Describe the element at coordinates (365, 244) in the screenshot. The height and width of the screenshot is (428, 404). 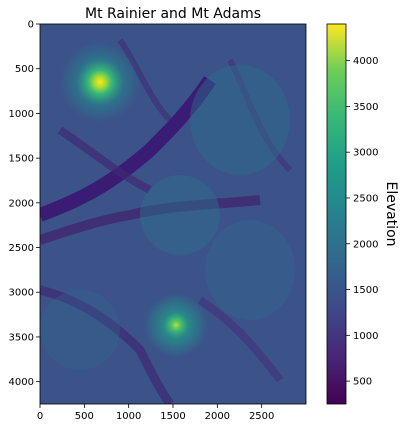
I see `colorbar-tick-label: 2000` at that location.